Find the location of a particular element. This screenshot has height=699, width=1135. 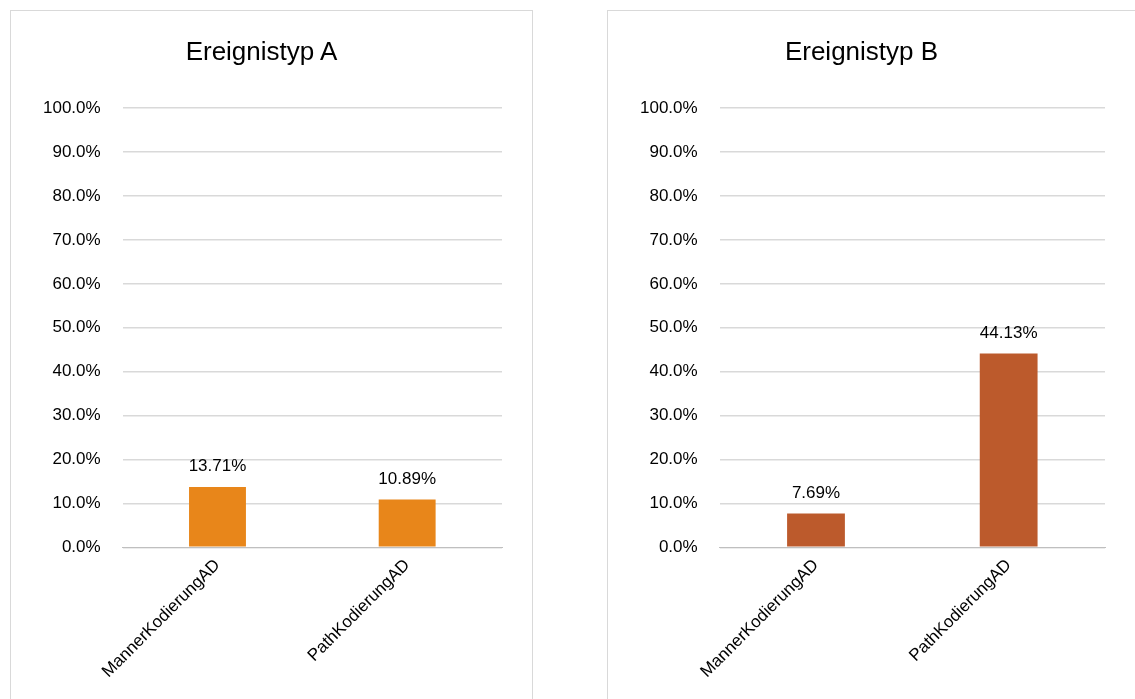

chart-title: Ereignistyp B is located at coordinates (861, 50).